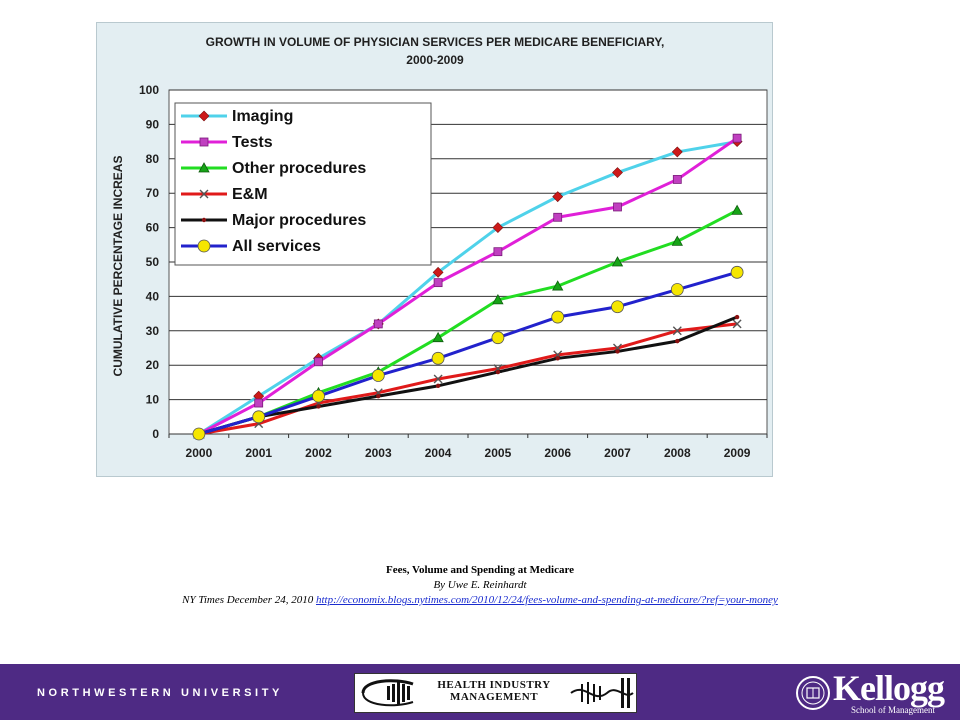 Image resolution: width=960 pixels, height=720 pixels. I want to click on citation-source: NY Times December 24, 2010, so click(249, 600).